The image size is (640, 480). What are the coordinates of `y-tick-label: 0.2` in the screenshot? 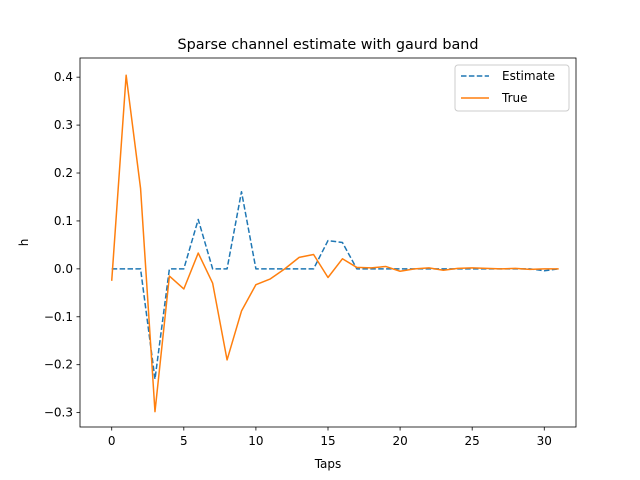 It's located at (63, 173).